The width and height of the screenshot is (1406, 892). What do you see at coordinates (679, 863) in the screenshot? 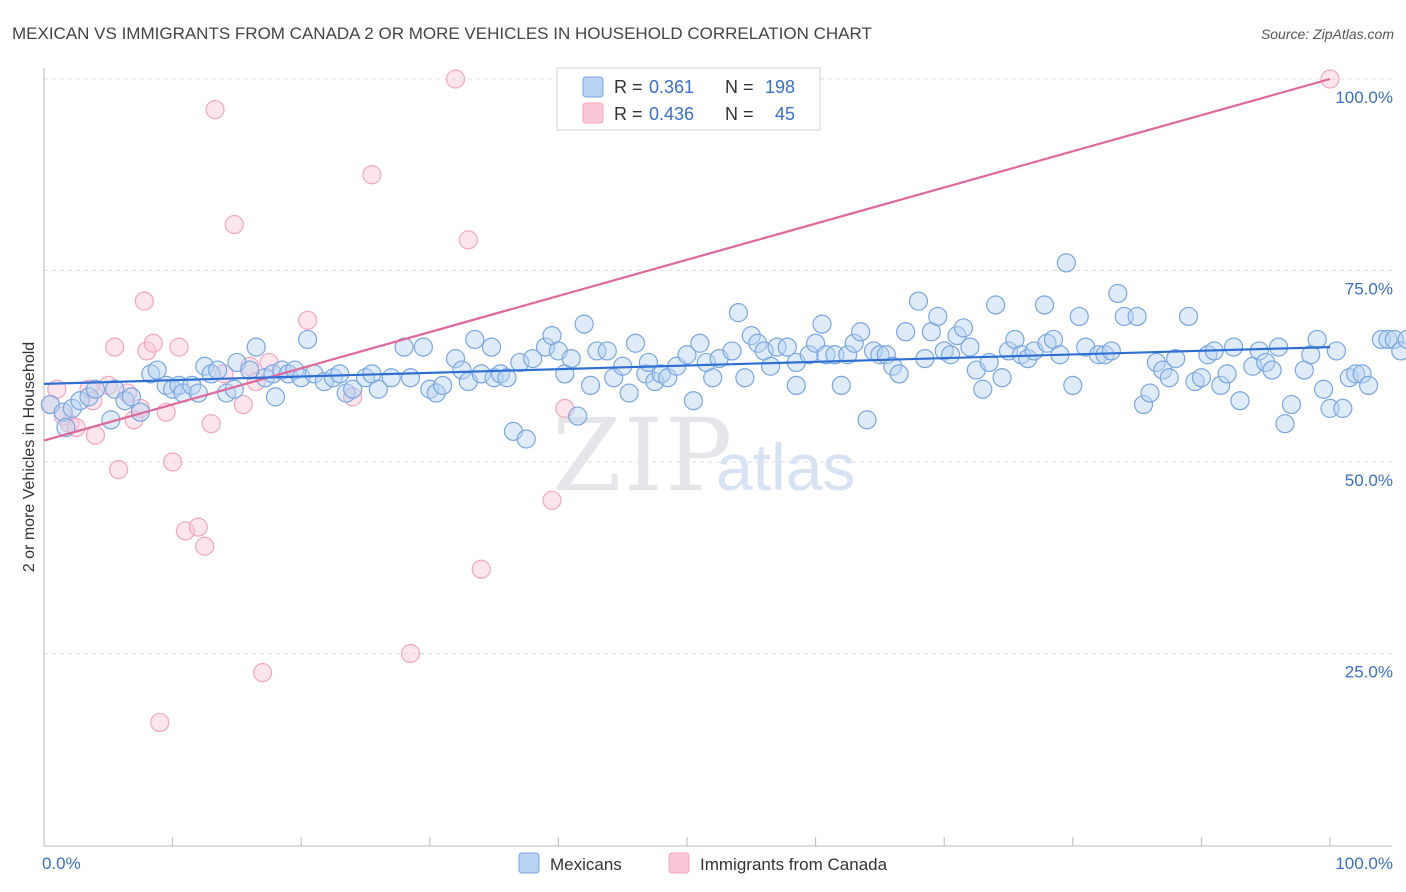
I see `legend-swatch-canada` at bounding box center [679, 863].